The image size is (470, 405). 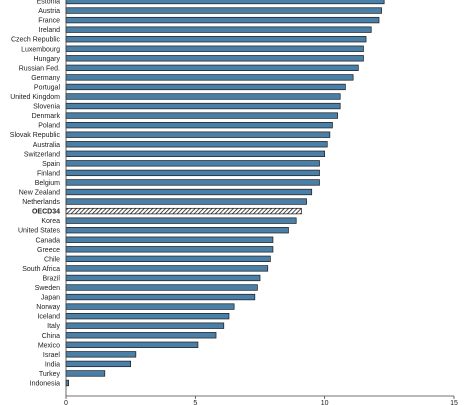 I want to click on bar-united-states, so click(x=177, y=230).